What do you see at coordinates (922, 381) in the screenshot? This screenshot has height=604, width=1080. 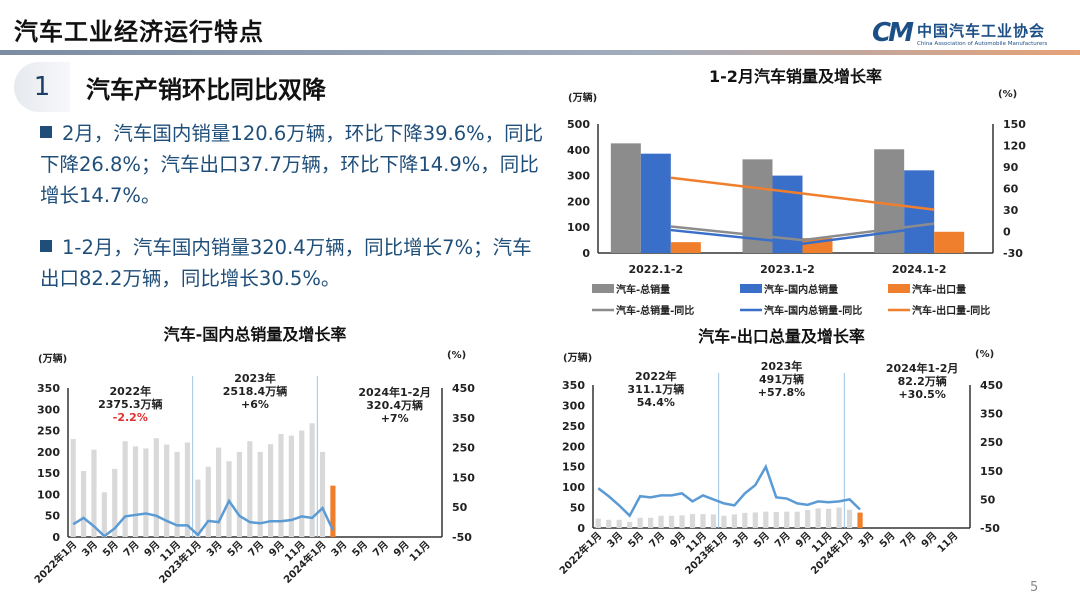 I see `annotation-text: 82.2万辆` at bounding box center [922, 381].